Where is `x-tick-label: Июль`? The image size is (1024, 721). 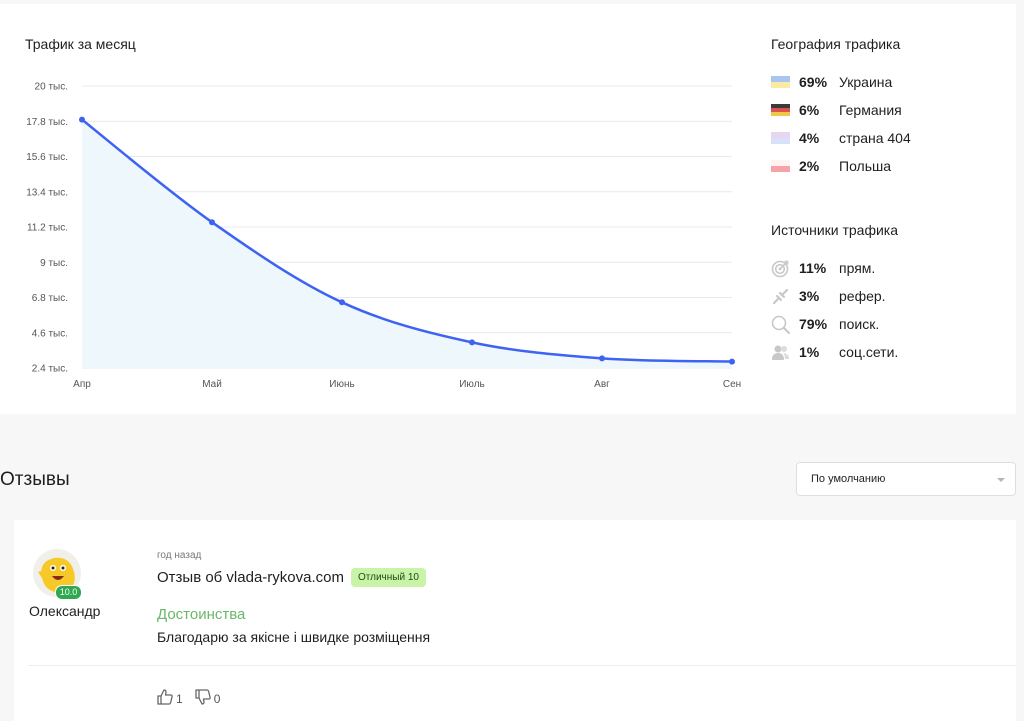 x-tick-label: Июль is located at coordinates (472, 384).